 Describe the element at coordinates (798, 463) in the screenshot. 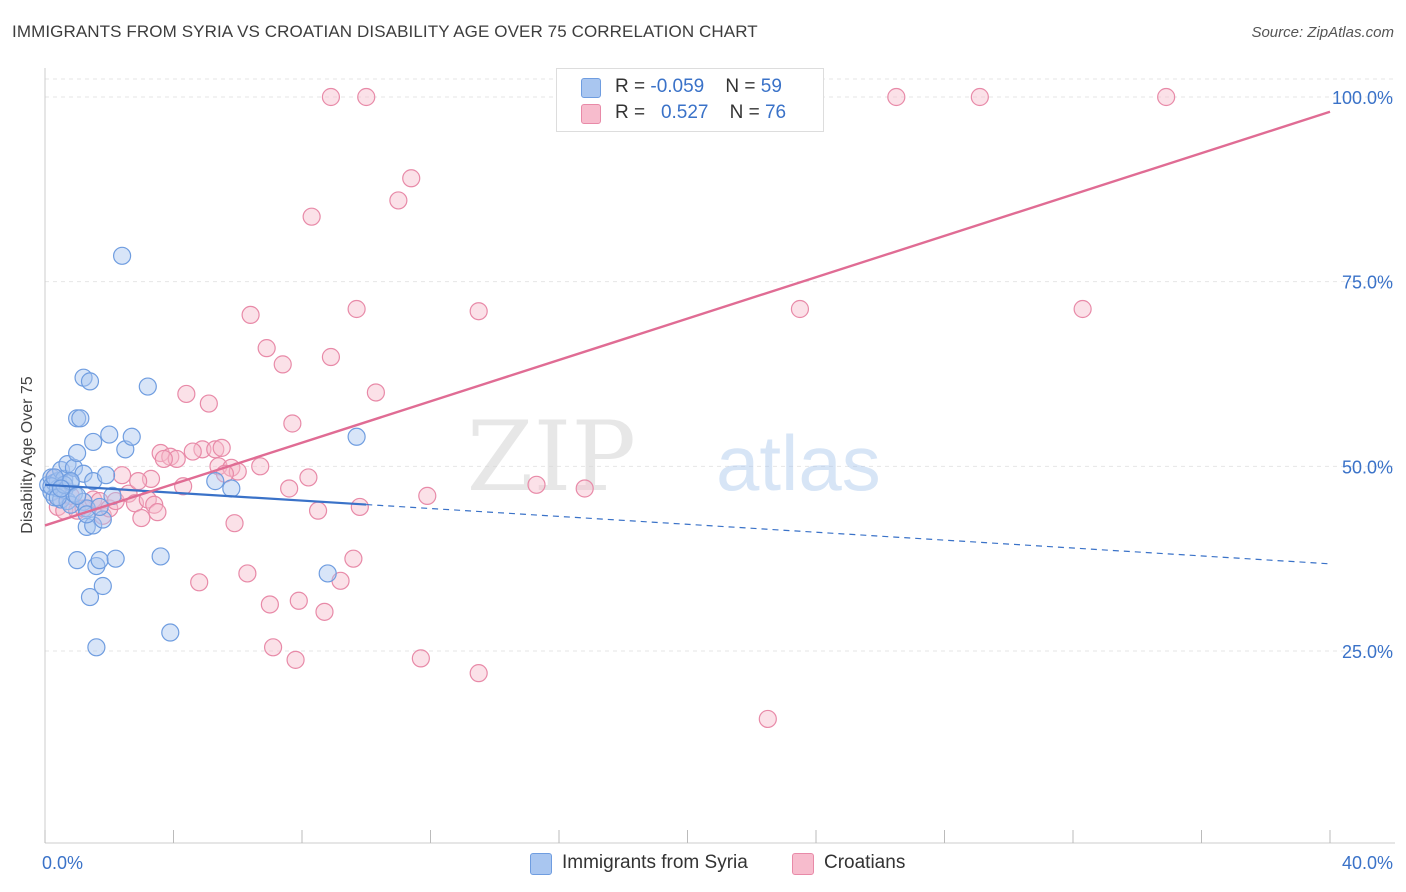

I see `watermark-atlas: atlas` at that location.